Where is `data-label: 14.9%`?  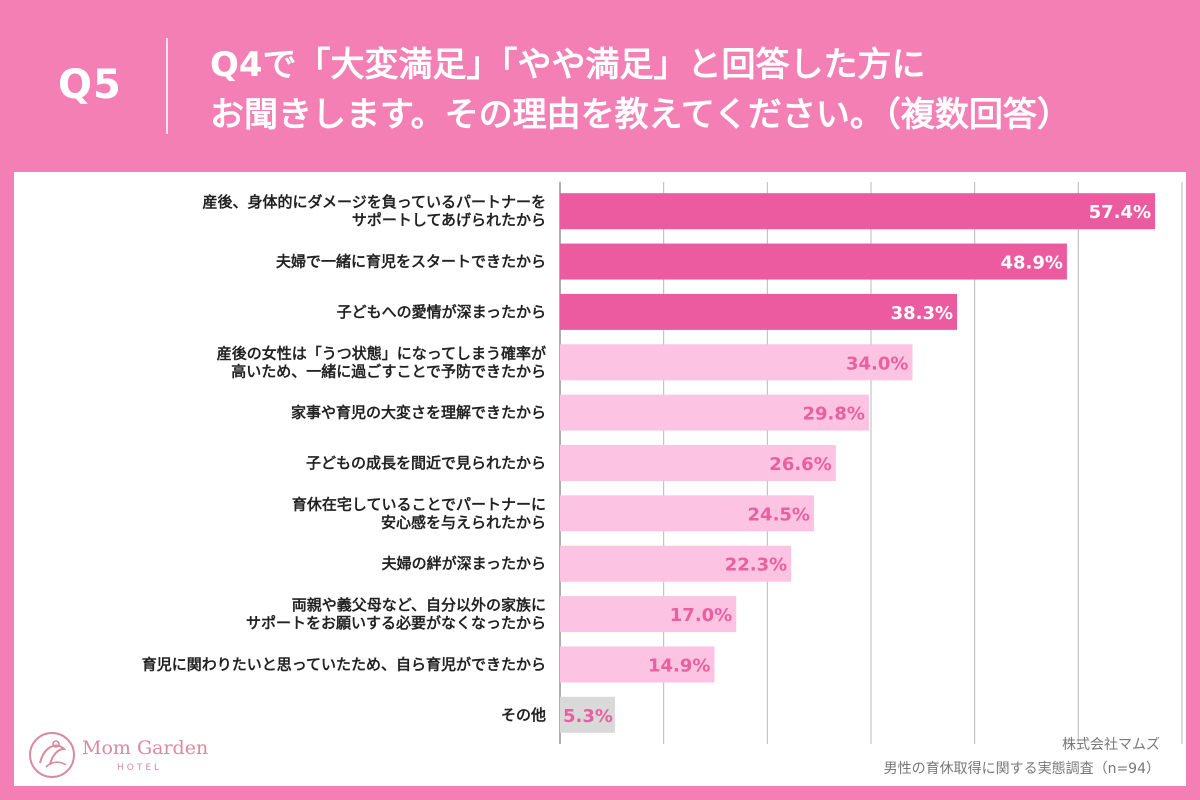
data-label: 14.9% is located at coordinates (679, 665).